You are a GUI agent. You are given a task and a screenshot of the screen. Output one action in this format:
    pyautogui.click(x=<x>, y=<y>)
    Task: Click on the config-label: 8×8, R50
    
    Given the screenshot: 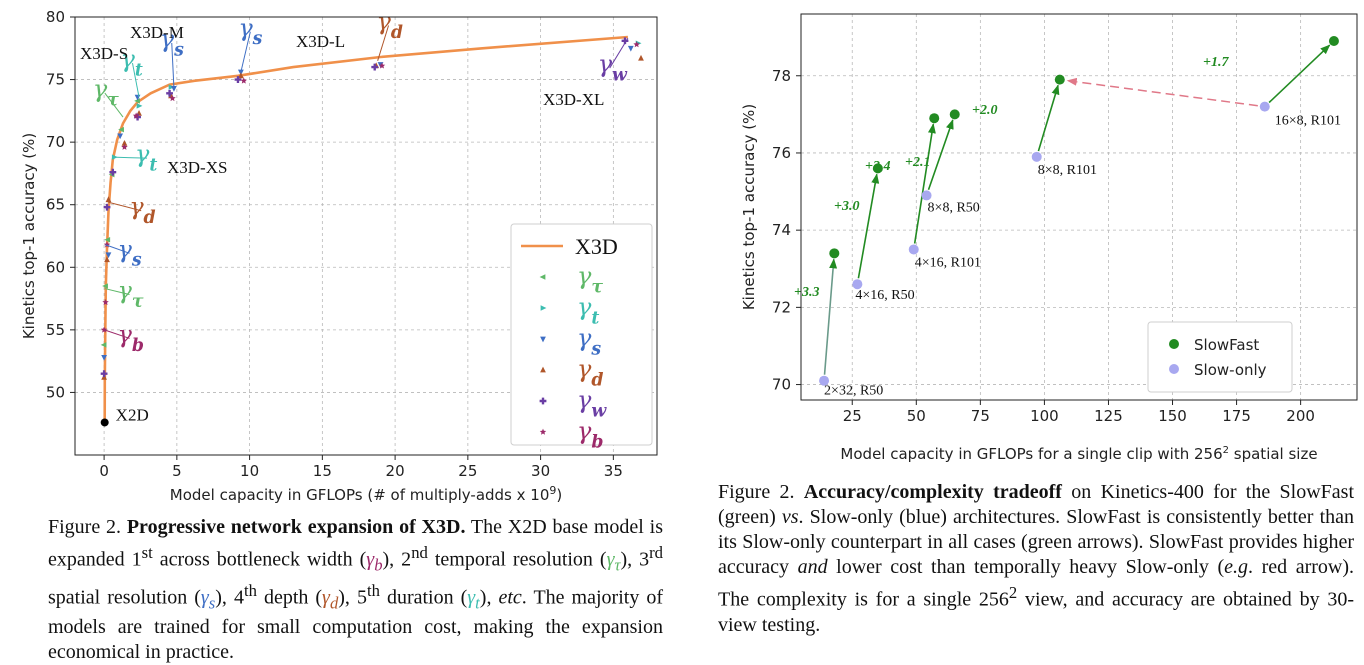 What is the action you would take?
    pyautogui.click(x=954, y=207)
    